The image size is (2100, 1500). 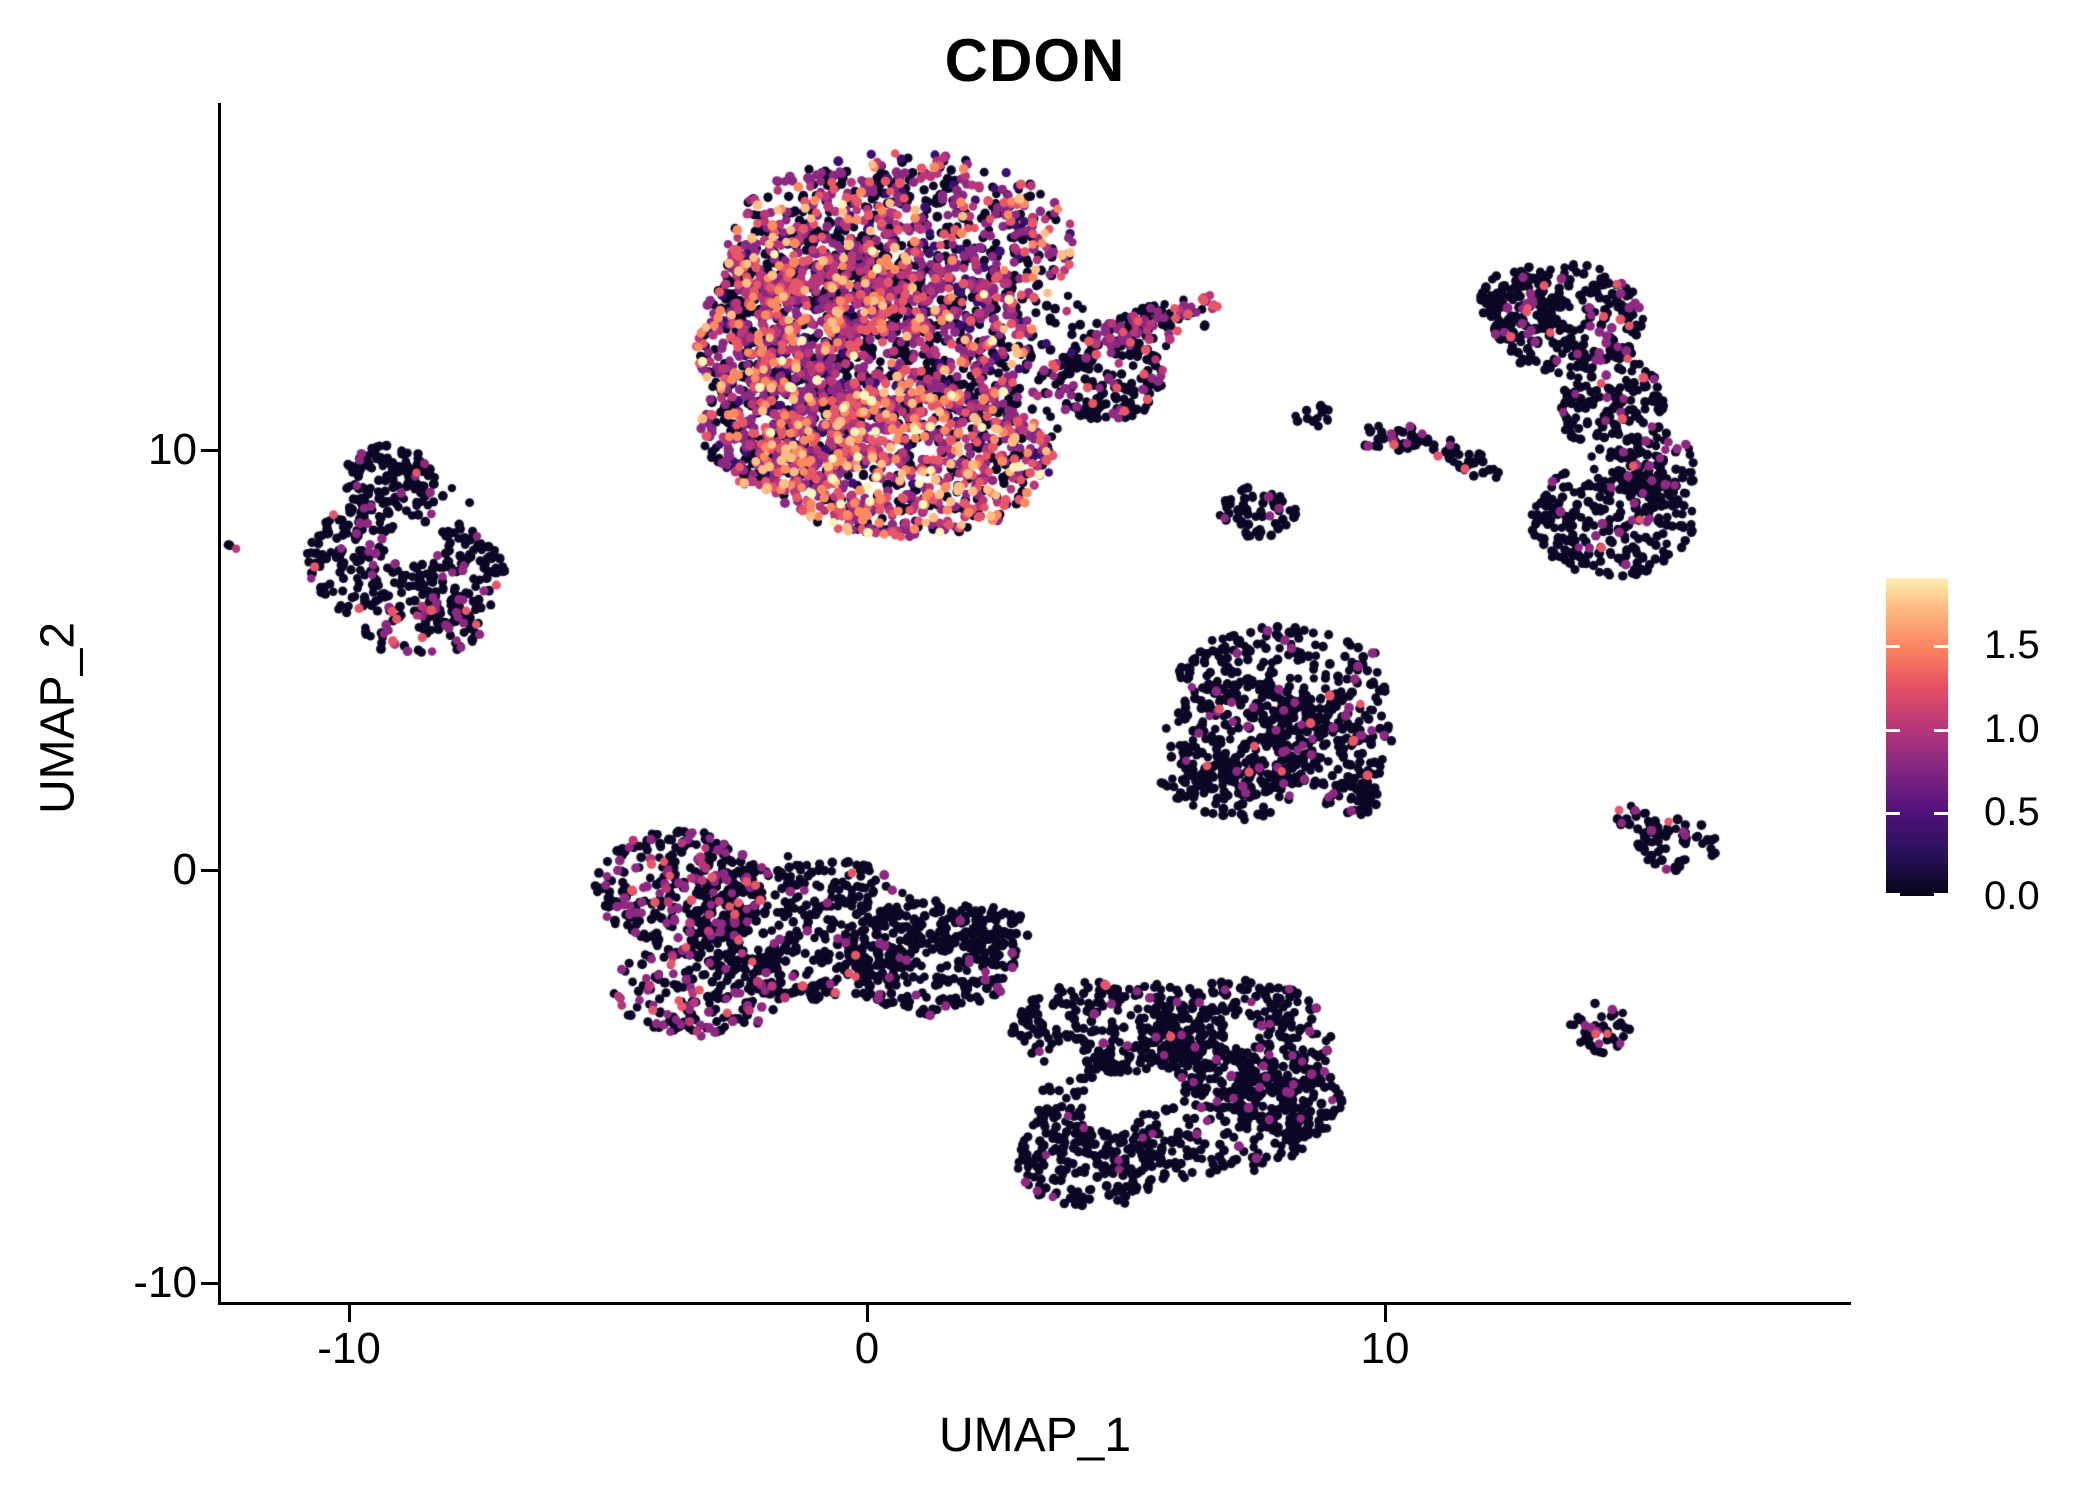 What do you see at coordinates (184, 869) in the screenshot?
I see `y-tick-label: 0` at bounding box center [184, 869].